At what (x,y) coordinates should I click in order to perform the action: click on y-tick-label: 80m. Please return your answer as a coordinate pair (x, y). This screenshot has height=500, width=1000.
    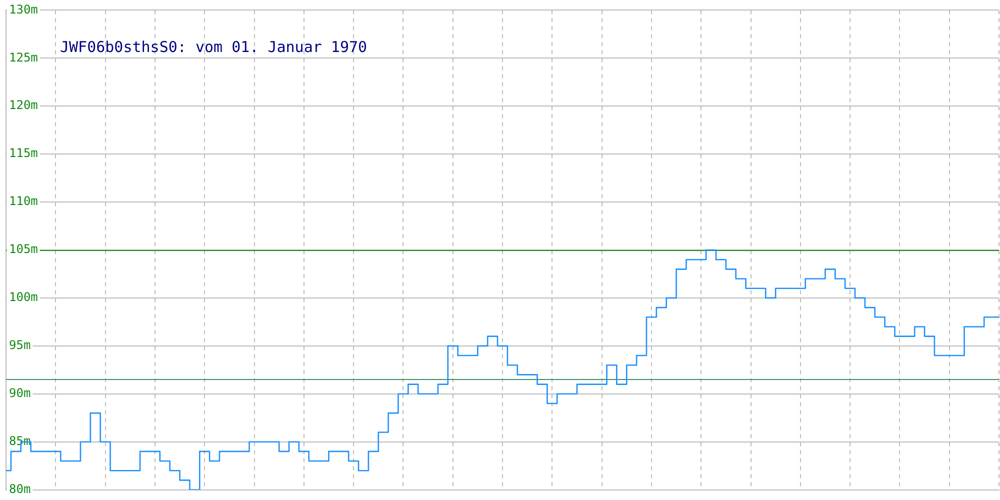
    Looking at the image, I should click on (20, 489).